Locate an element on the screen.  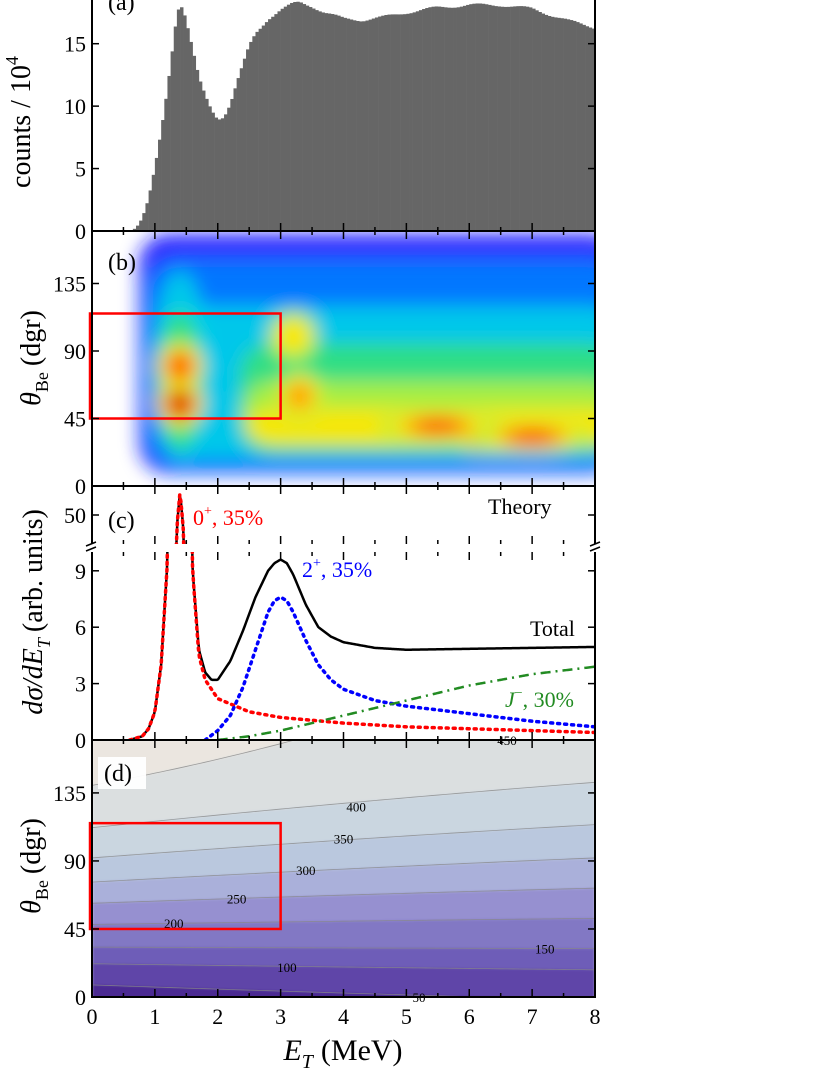
panel-a-ylabel: counts / 104 is located at coordinates (19, 122).